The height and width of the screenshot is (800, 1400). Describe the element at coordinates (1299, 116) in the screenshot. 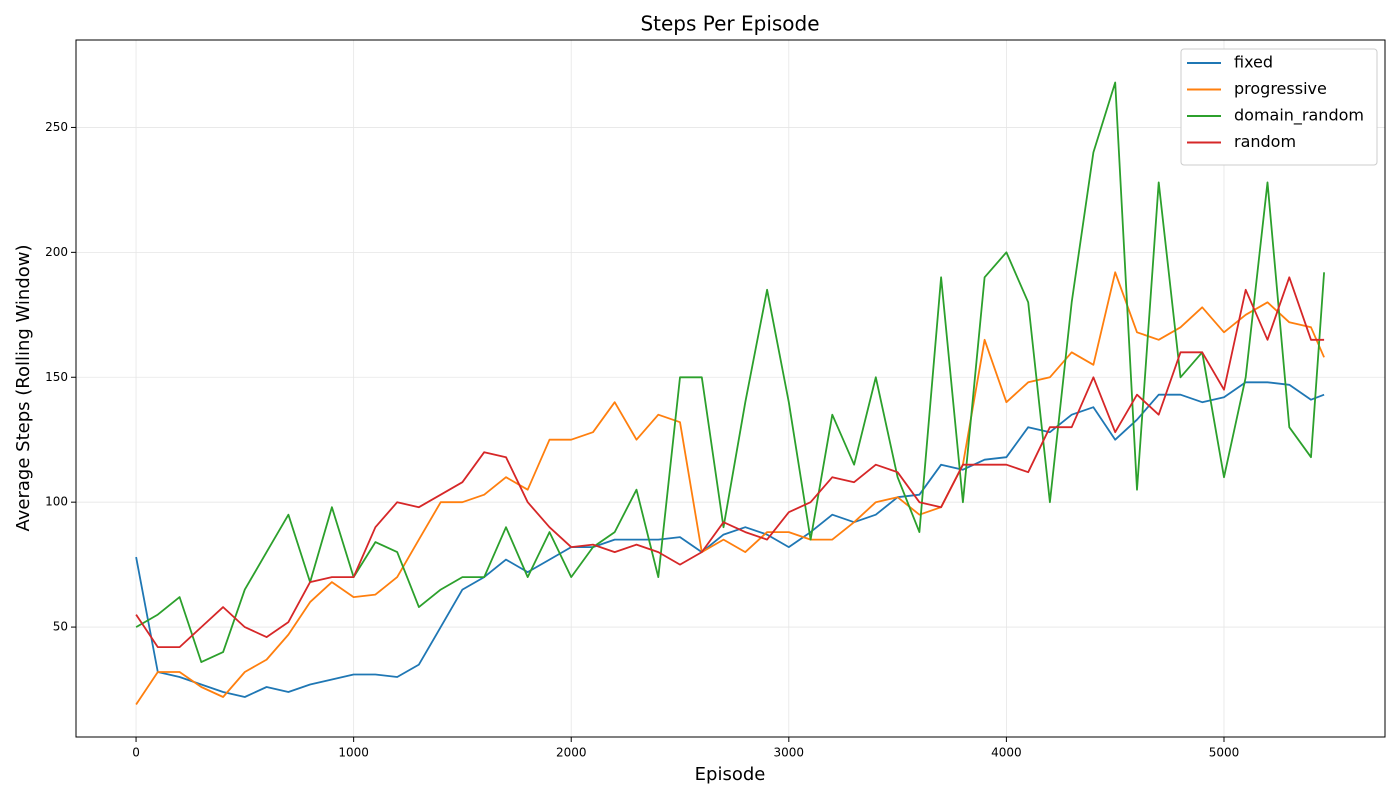

I see `legend-label: domain_random` at that location.